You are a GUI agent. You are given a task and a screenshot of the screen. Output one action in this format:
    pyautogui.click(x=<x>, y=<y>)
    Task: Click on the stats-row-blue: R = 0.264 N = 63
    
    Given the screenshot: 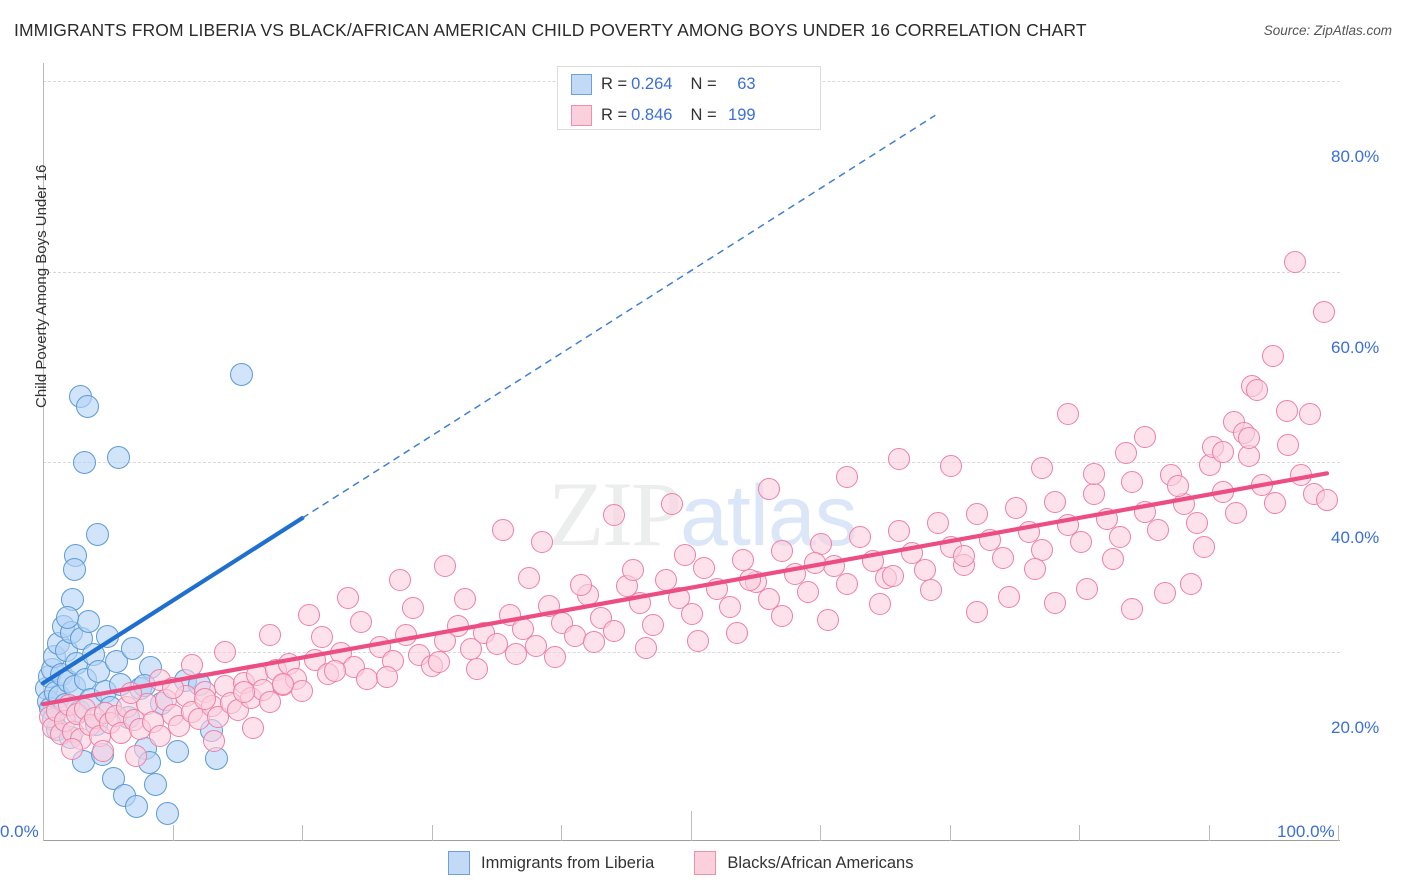 What is the action you would take?
    pyautogui.click(x=689, y=84)
    